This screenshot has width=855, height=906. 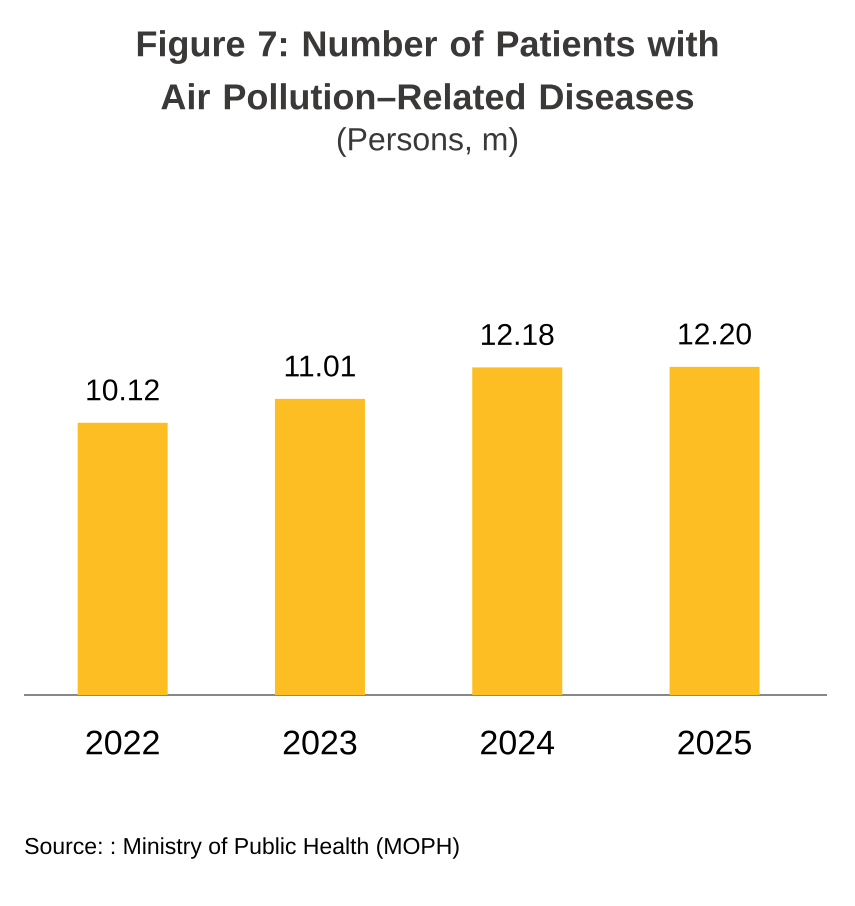 I want to click on data-label: 11.01, so click(x=320, y=366).